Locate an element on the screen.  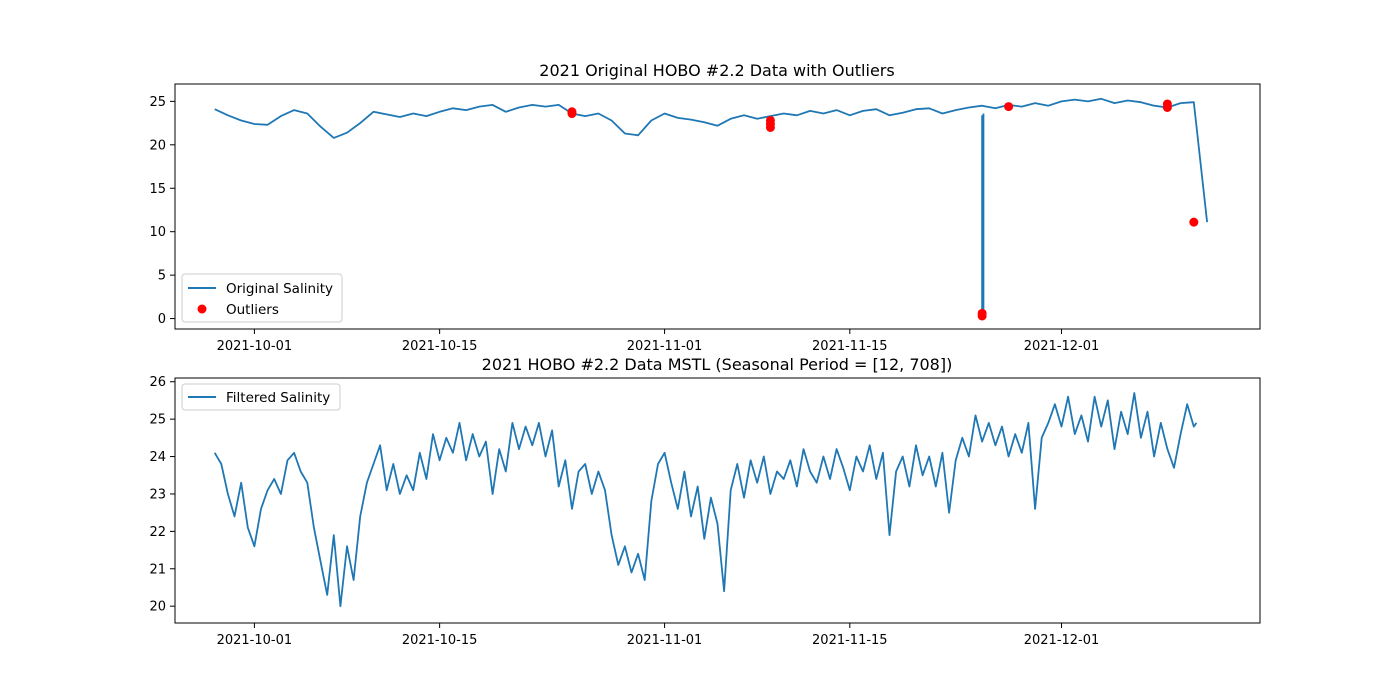
y-tick-label-1-4: 24 is located at coordinates (157, 457).